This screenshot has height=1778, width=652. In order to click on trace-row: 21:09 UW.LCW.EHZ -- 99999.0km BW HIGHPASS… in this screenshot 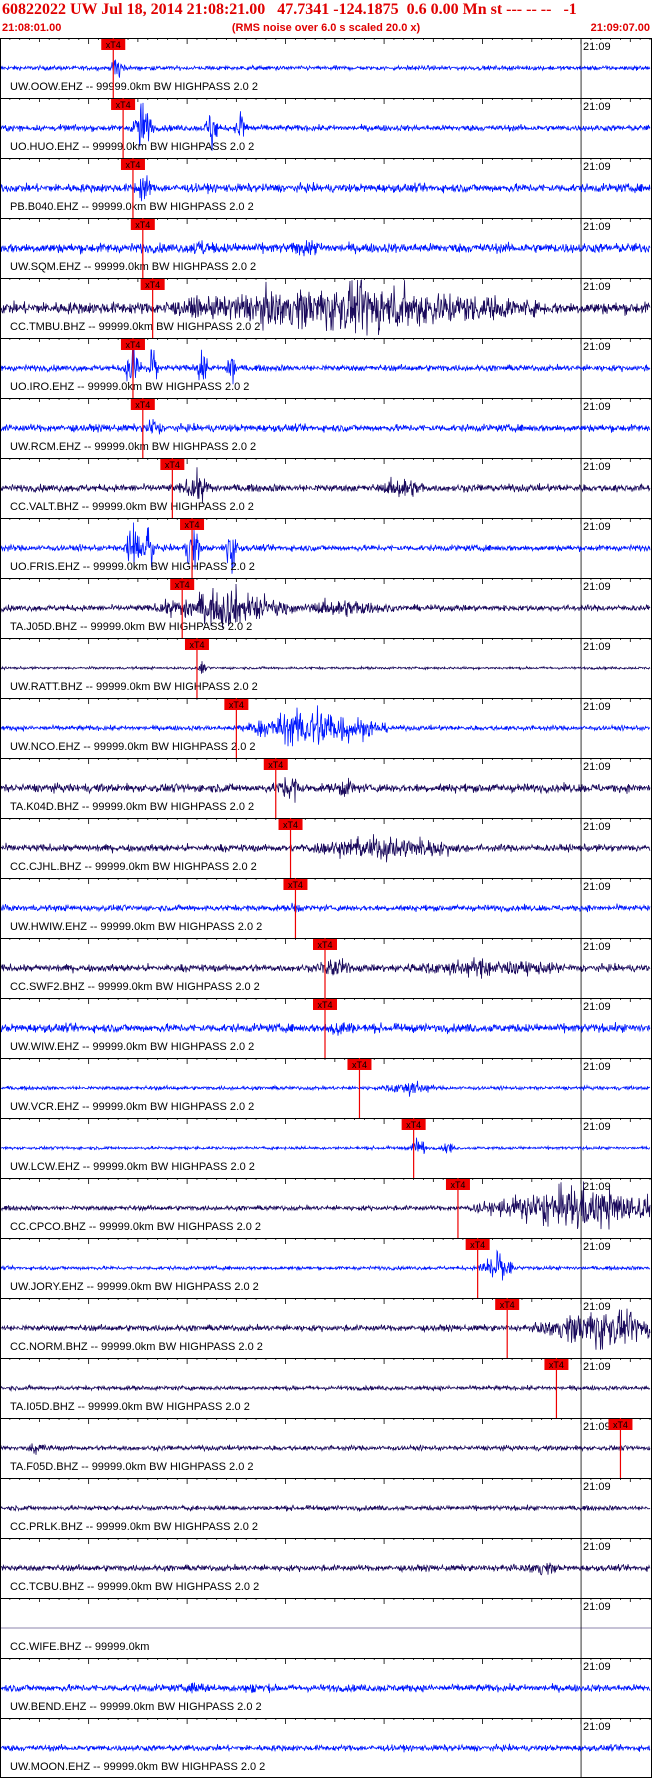, I will do `click(326, 1148)`.